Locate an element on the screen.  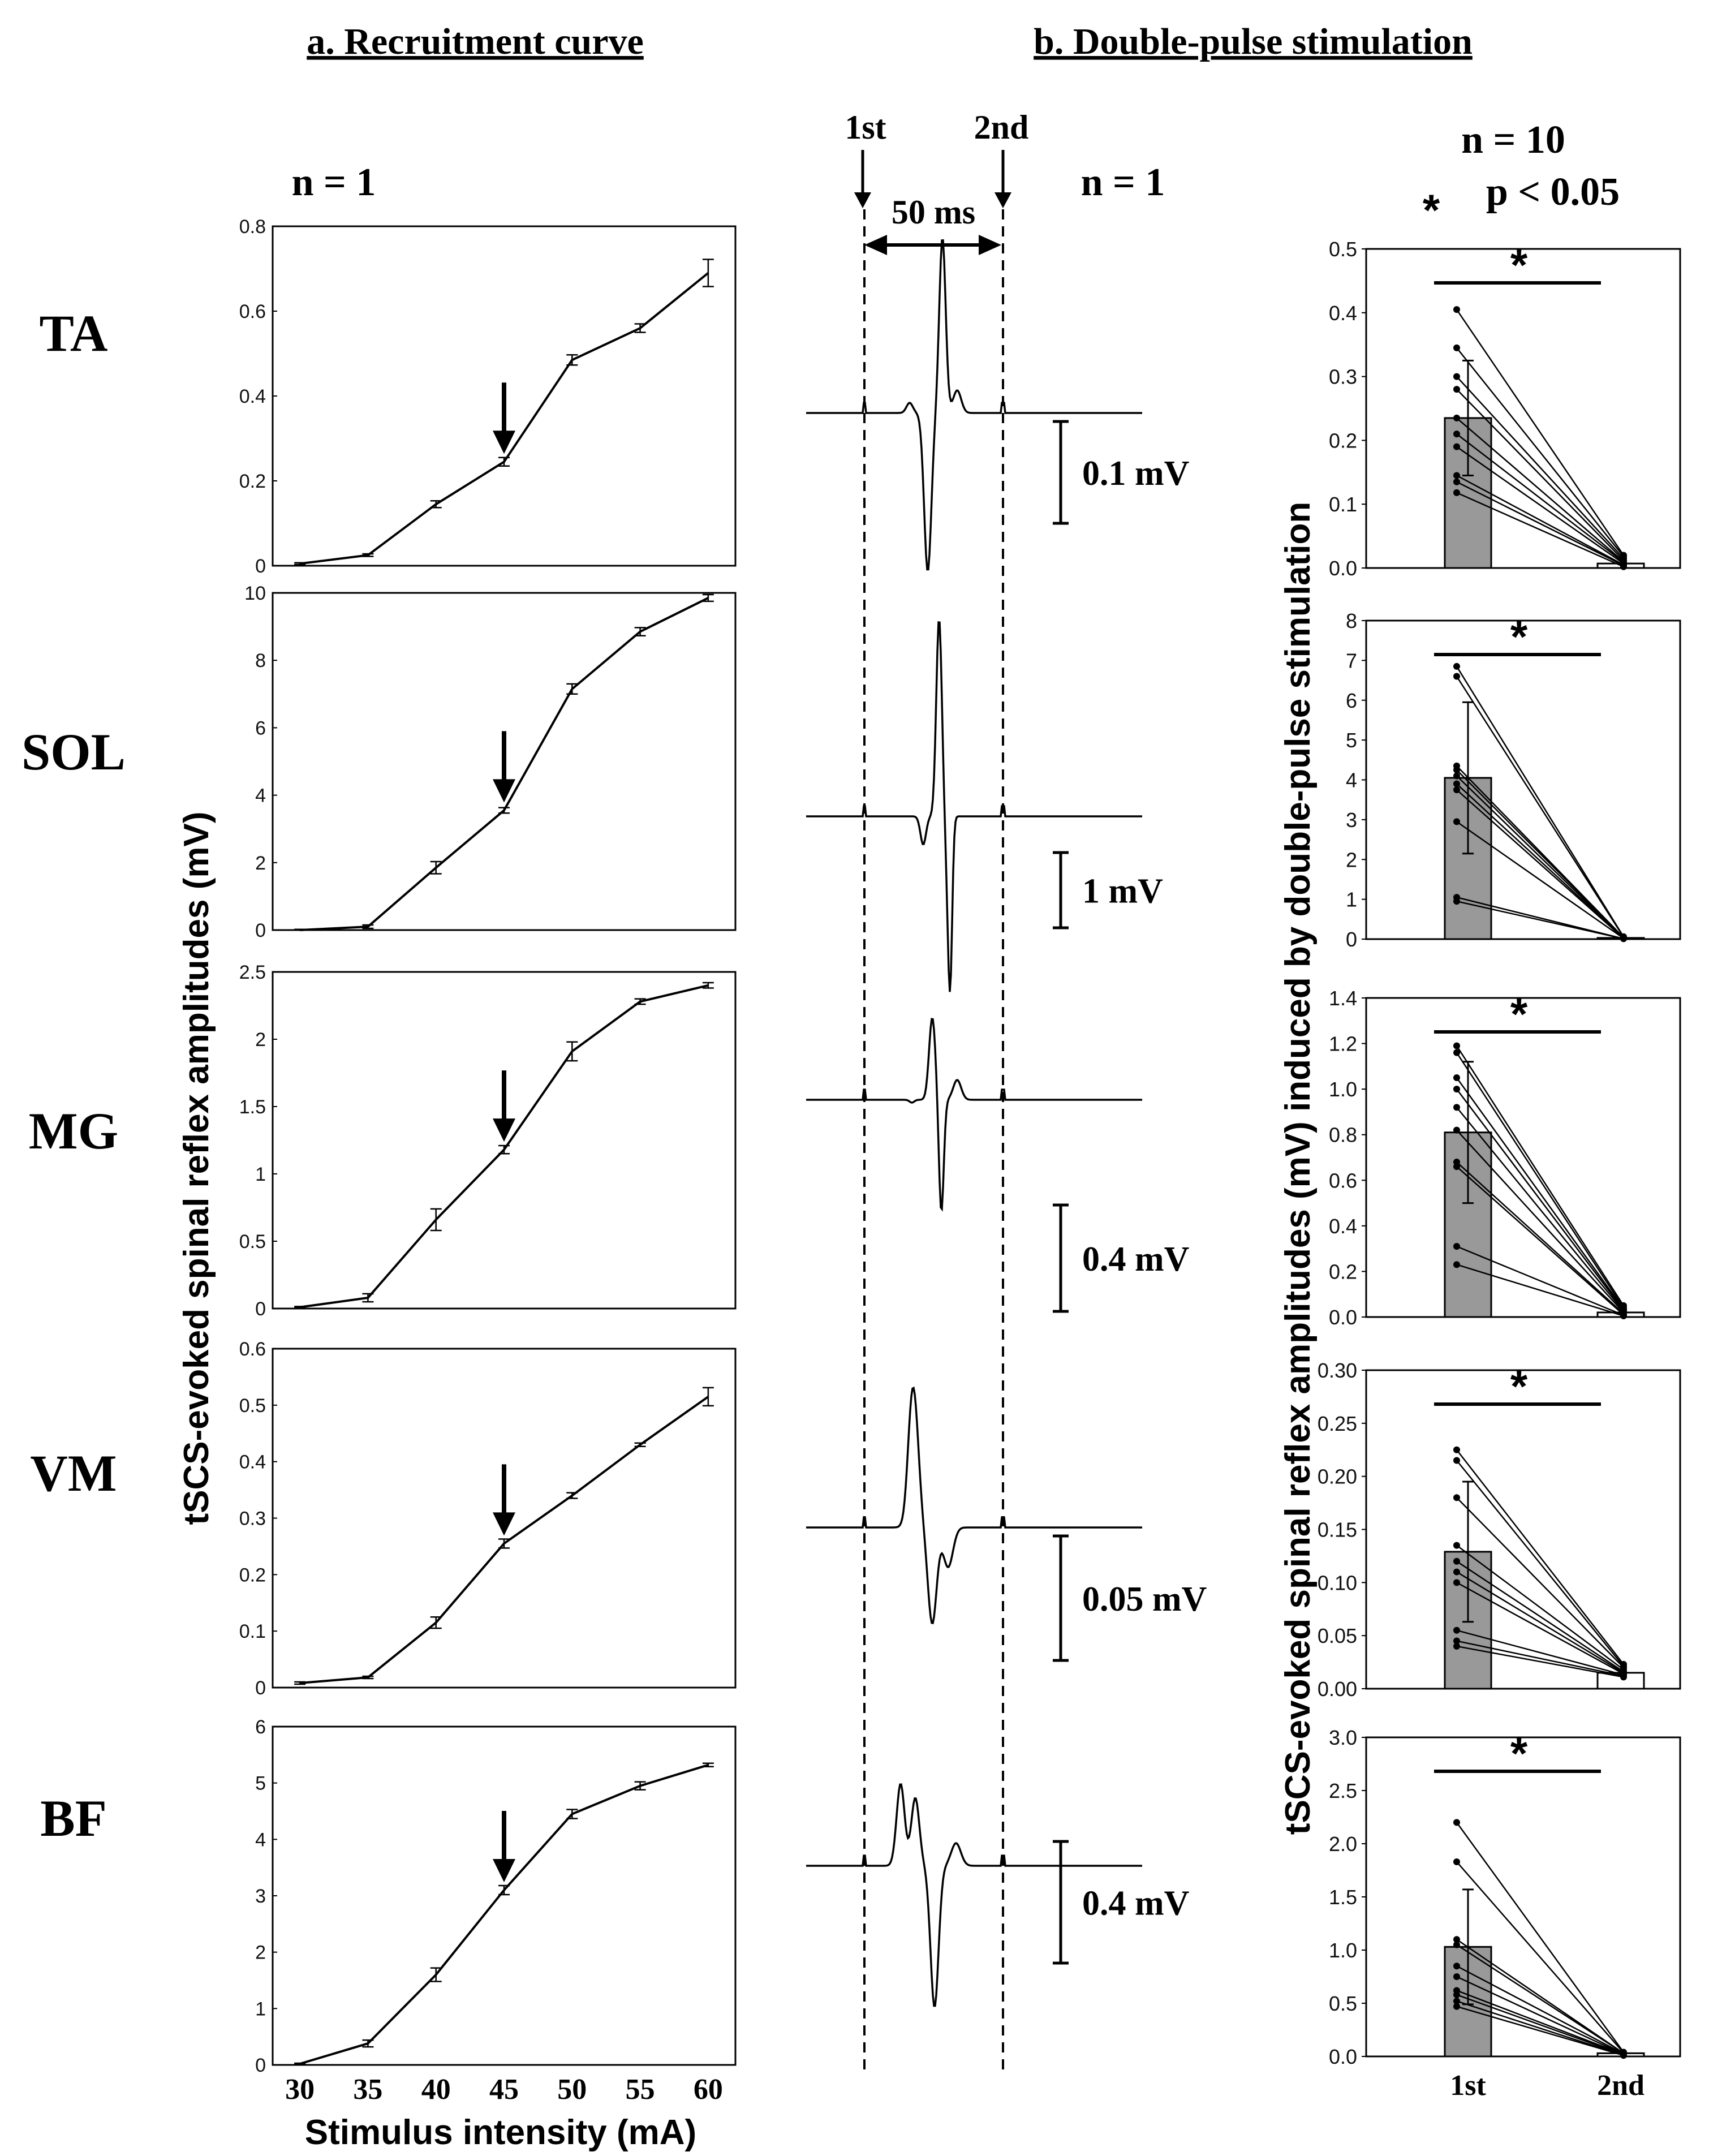
series-line is located at coordinates (504, 1914).